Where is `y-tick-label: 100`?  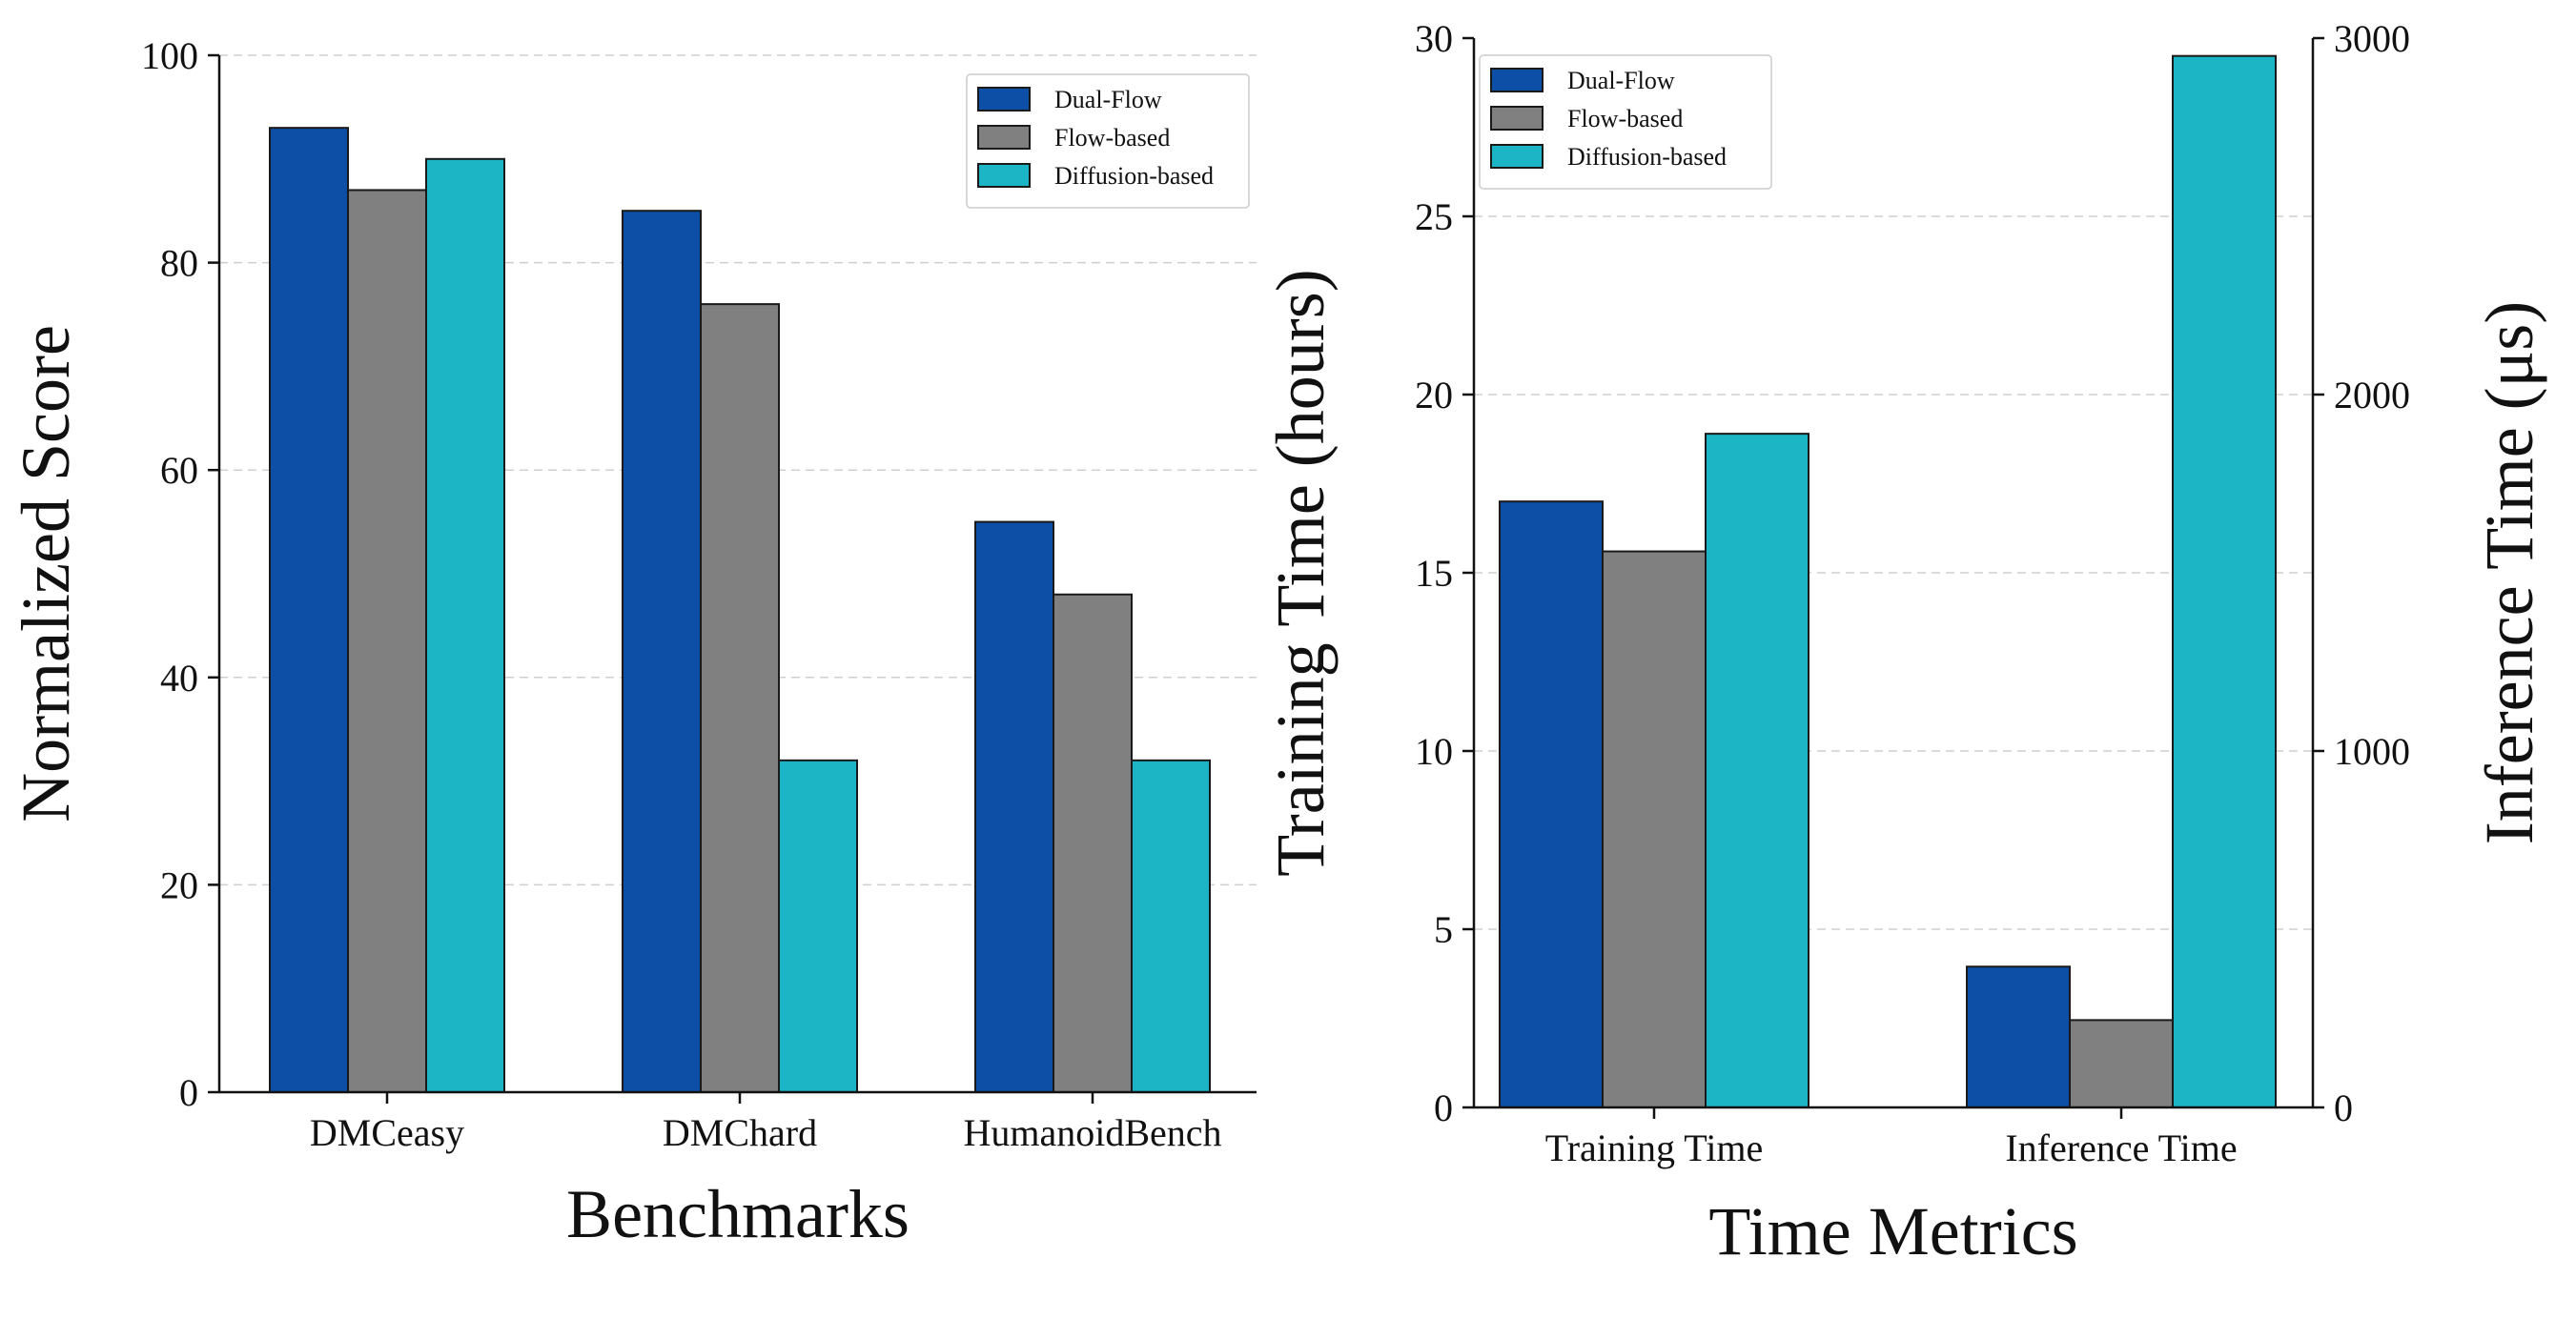 y-tick-label: 100 is located at coordinates (170, 56).